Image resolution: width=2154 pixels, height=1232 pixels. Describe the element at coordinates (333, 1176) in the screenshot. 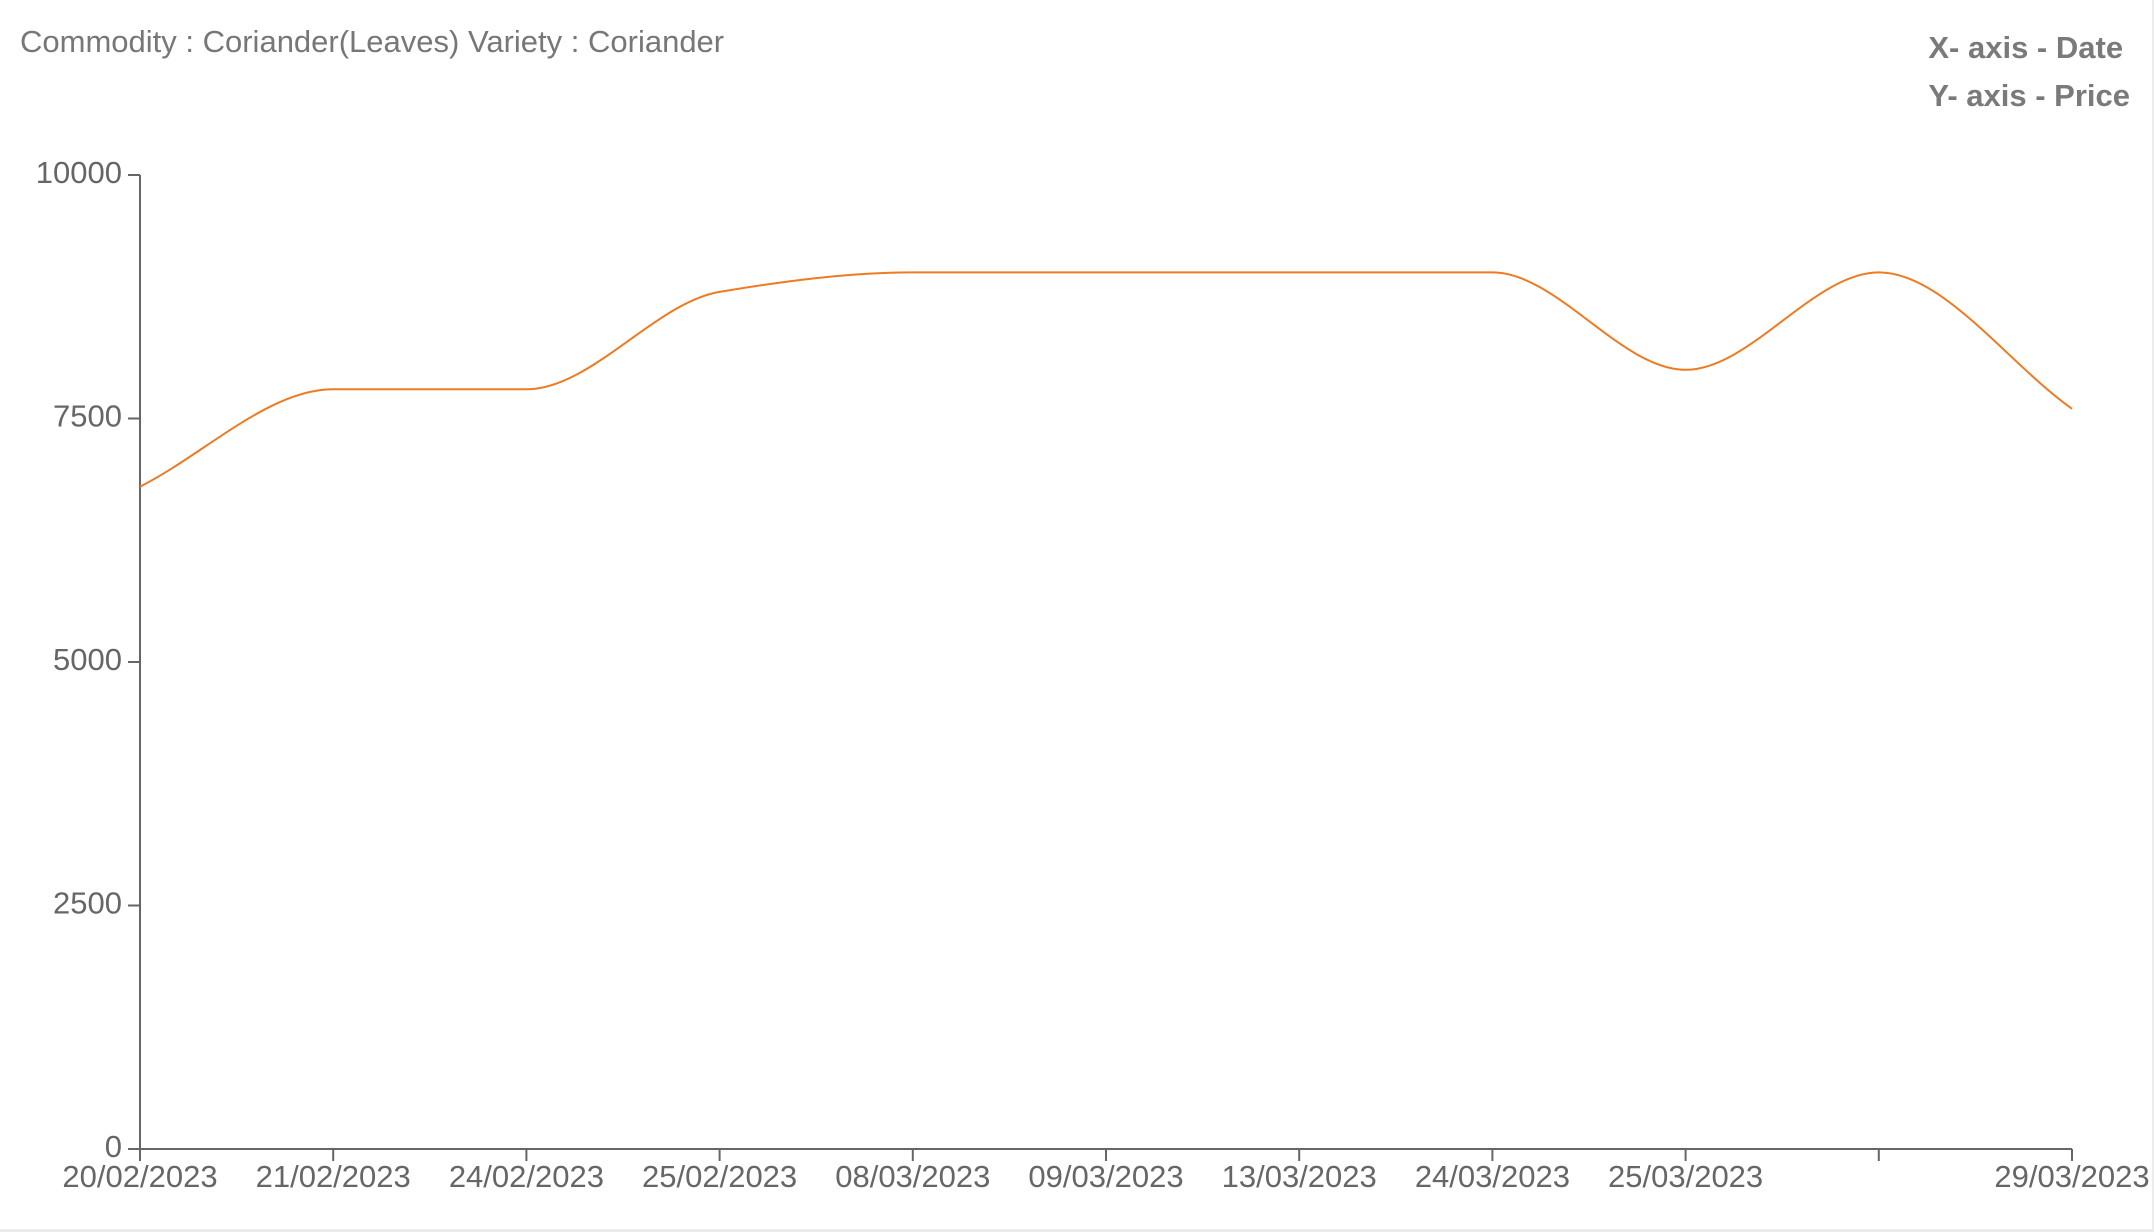

I see `x-tick-label: 21/02/2023` at that location.